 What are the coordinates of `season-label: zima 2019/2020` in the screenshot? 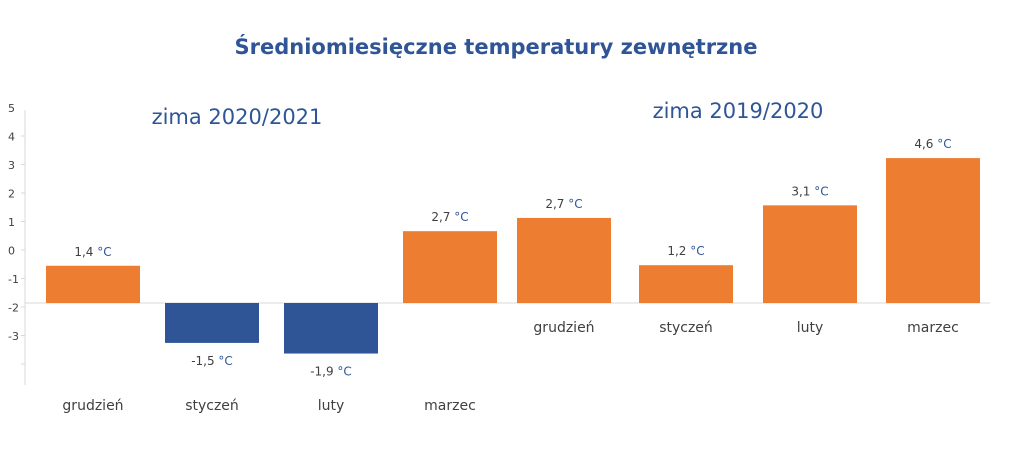 It's located at (738, 111).